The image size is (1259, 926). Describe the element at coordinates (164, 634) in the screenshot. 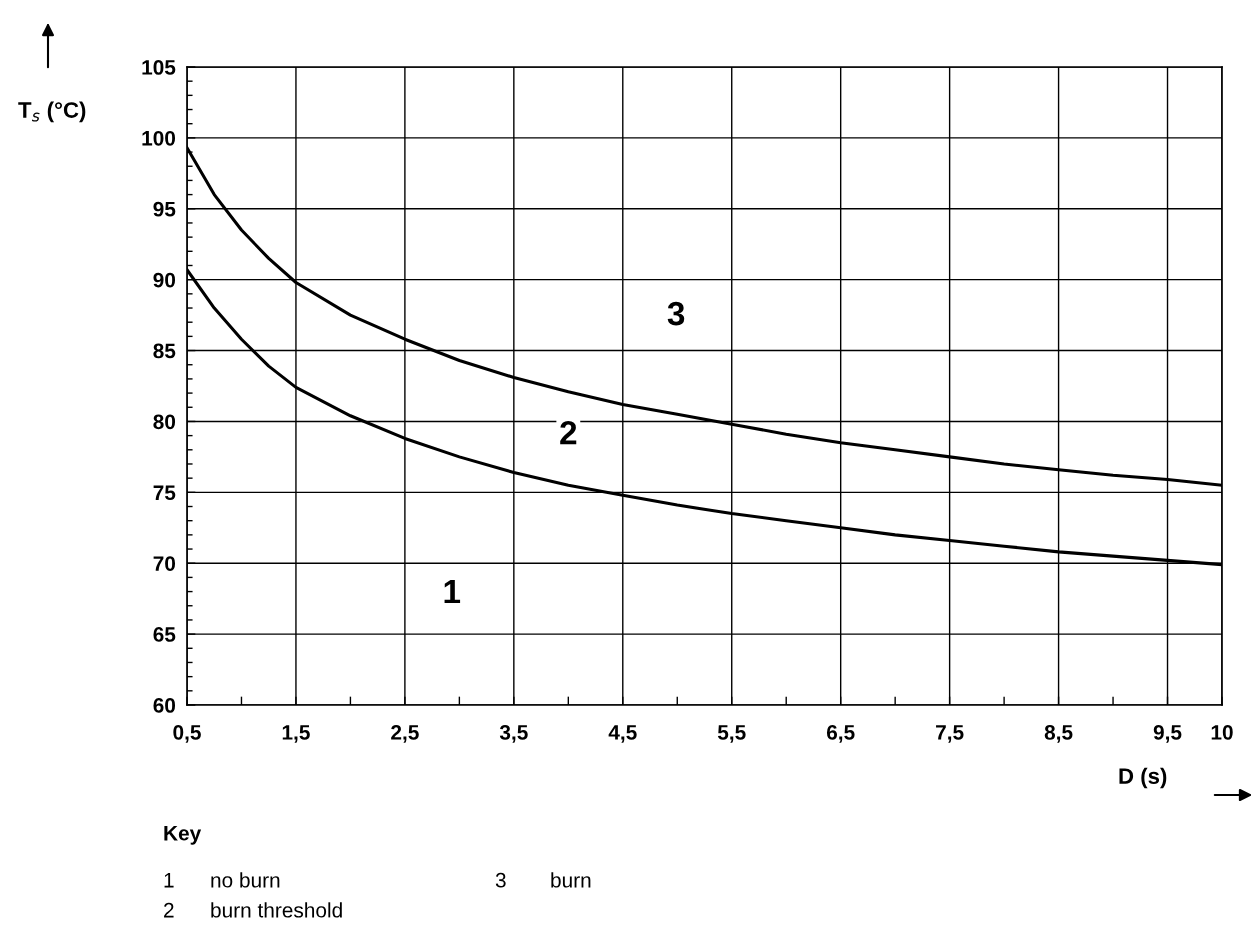

I see `y-tick-label: 65` at that location.